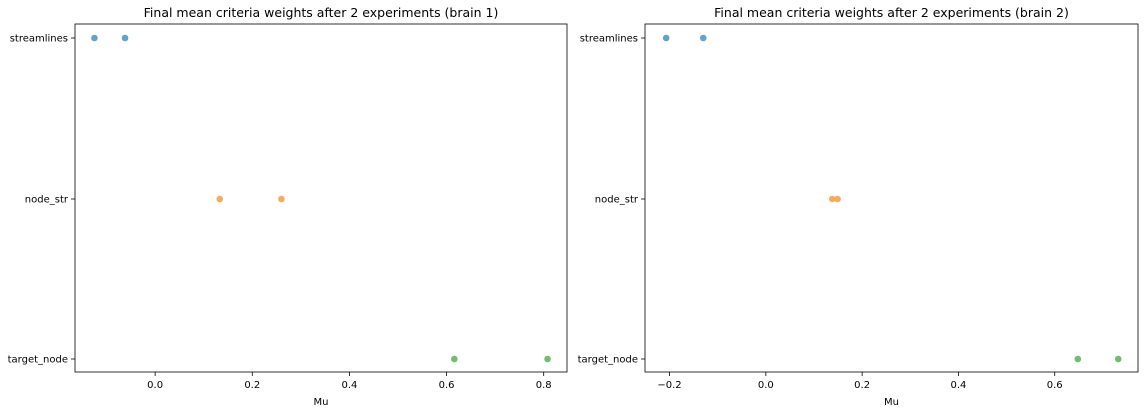 The width and height of the screenshot is (1144, 413). I want to click on x-tick-label: 0.8, so click(544, 385).